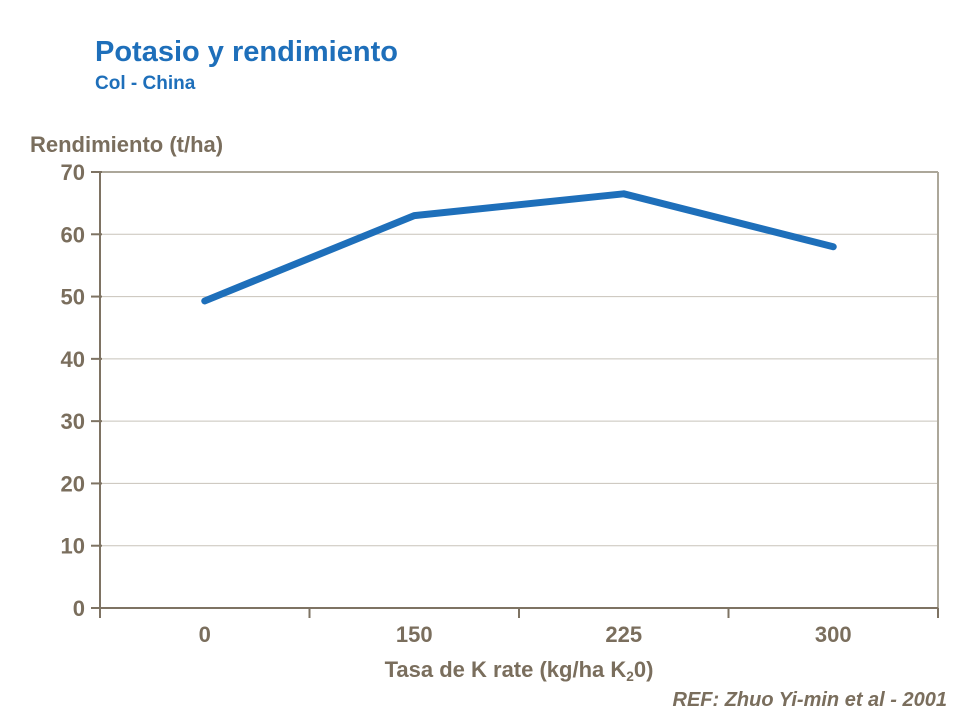  What do you see at coordinates (643, 669) in the screenshot?
I see `x-axis-title-suffix: 0)` at bounding box center [643, 669].